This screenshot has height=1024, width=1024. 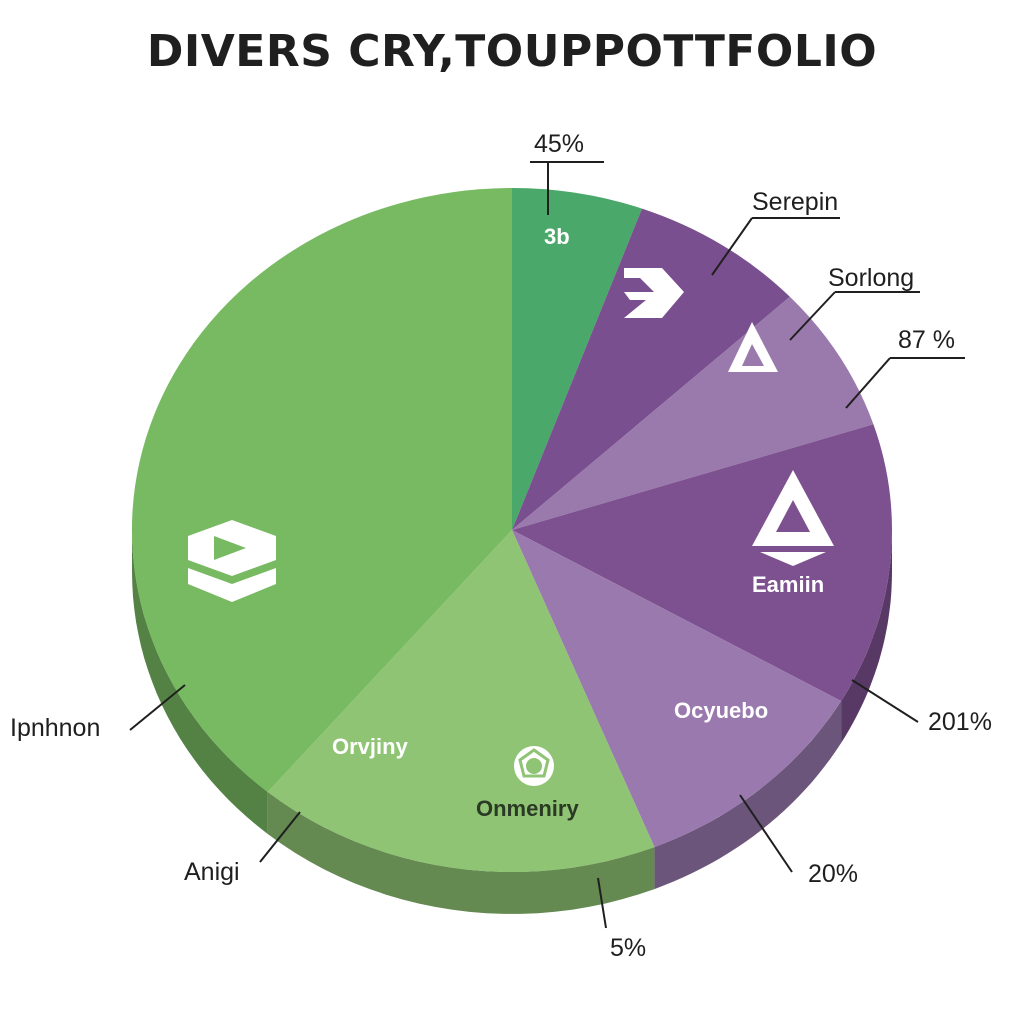 What do you see at coordinates (721, 710) in the screenshot?
I see `slice-label-ocyuebo: Ocyuebo` at bounding box center [721, 710].